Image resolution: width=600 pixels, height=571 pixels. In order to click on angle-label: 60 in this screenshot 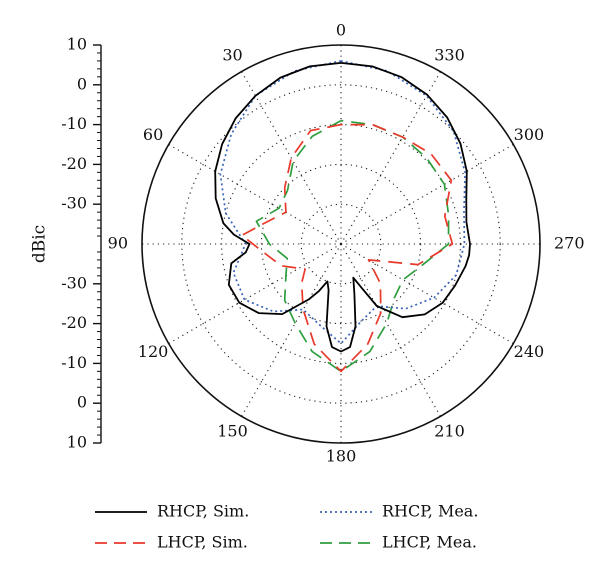, I will do `click(153, 134)`.